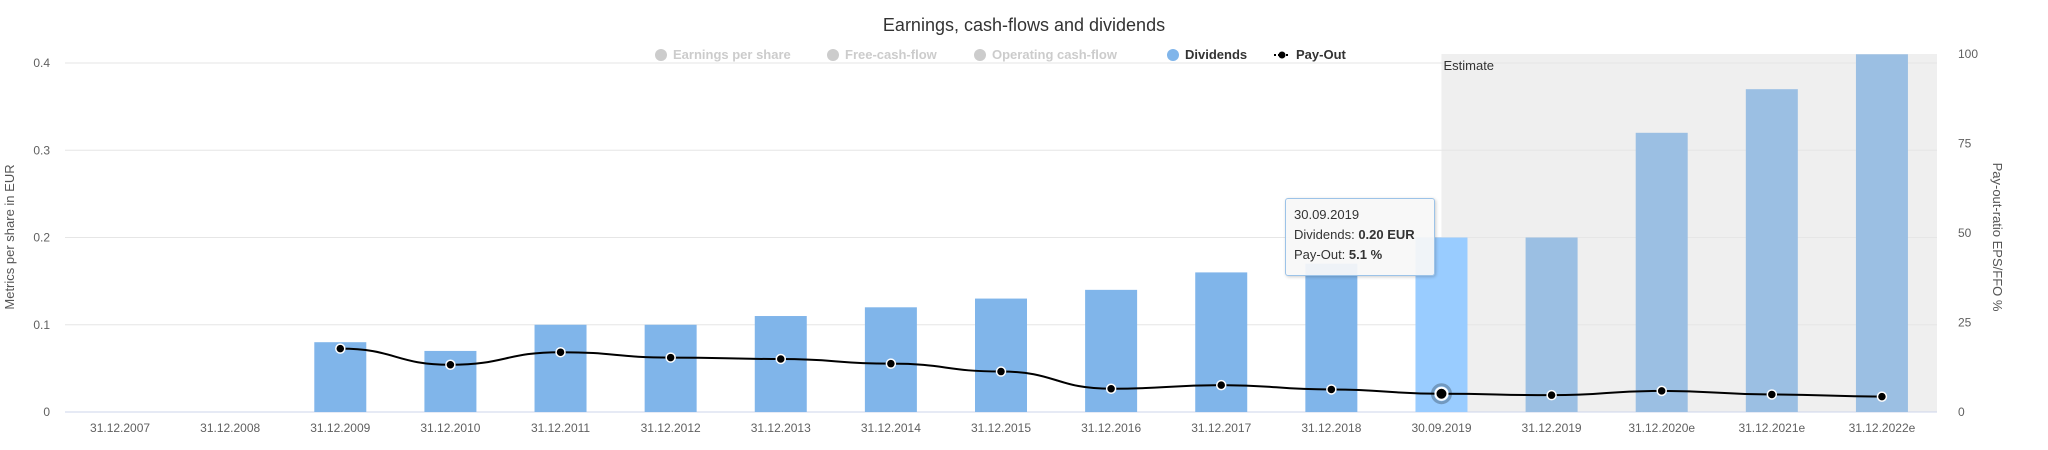  I want to click on x-tick-label: 31.12.2009, so click(340, 428).